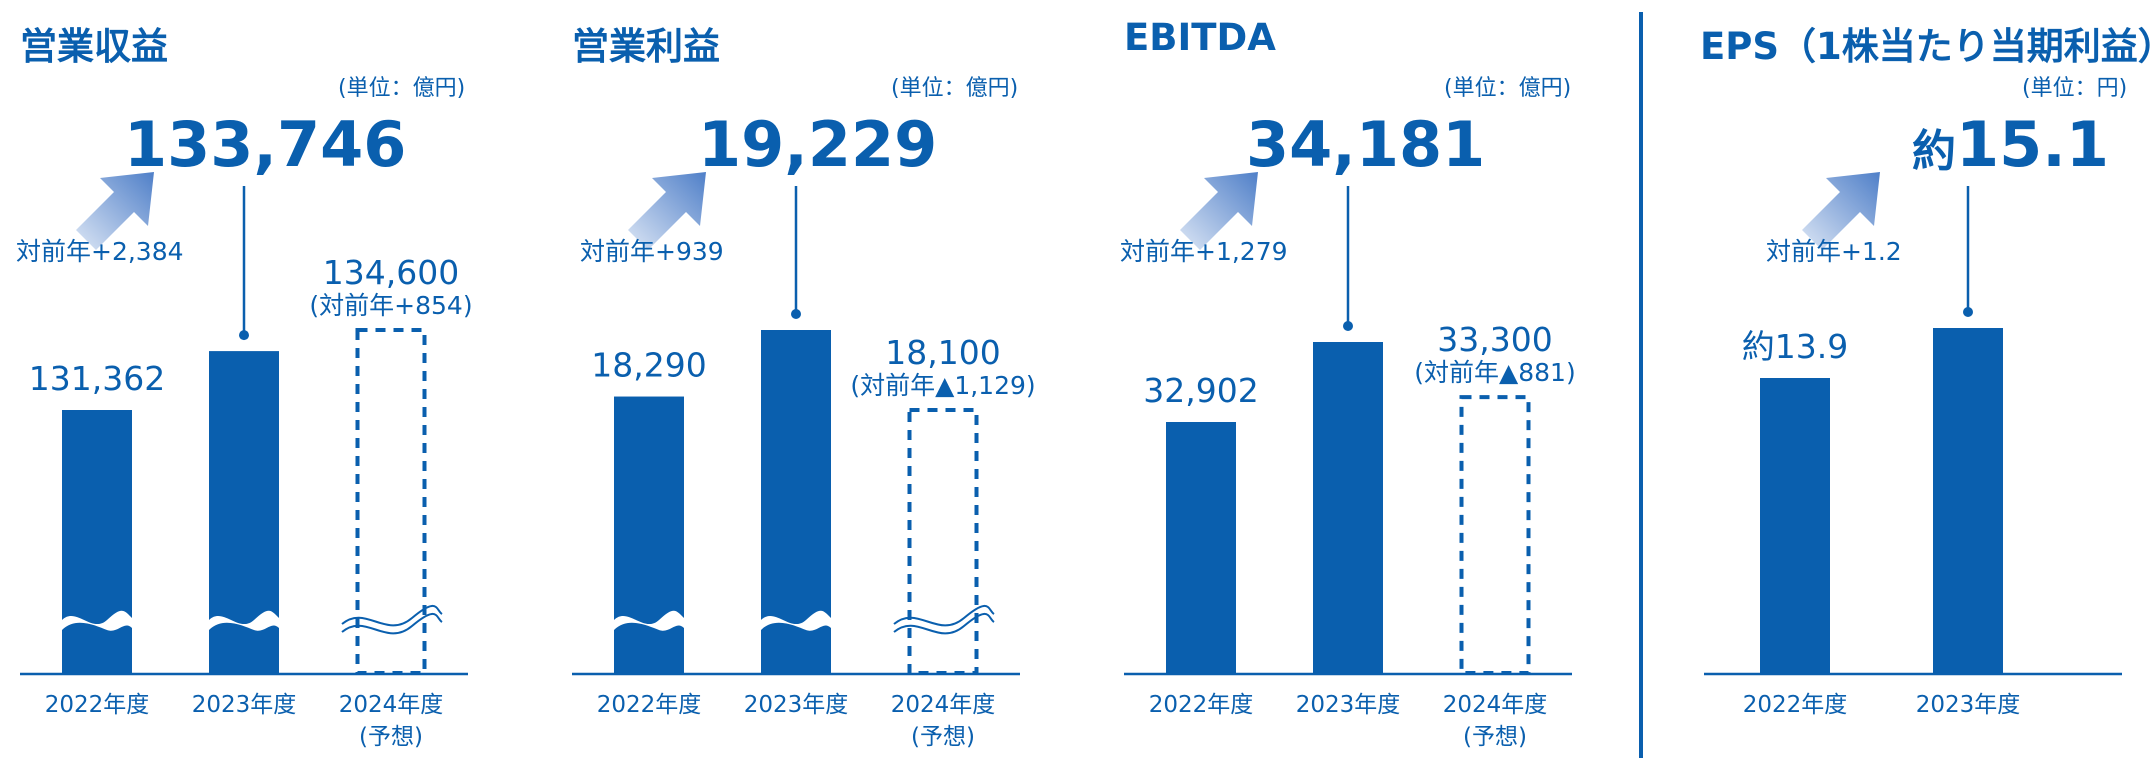  I want to click on headline-value: 34,181, so click(1365, 144).